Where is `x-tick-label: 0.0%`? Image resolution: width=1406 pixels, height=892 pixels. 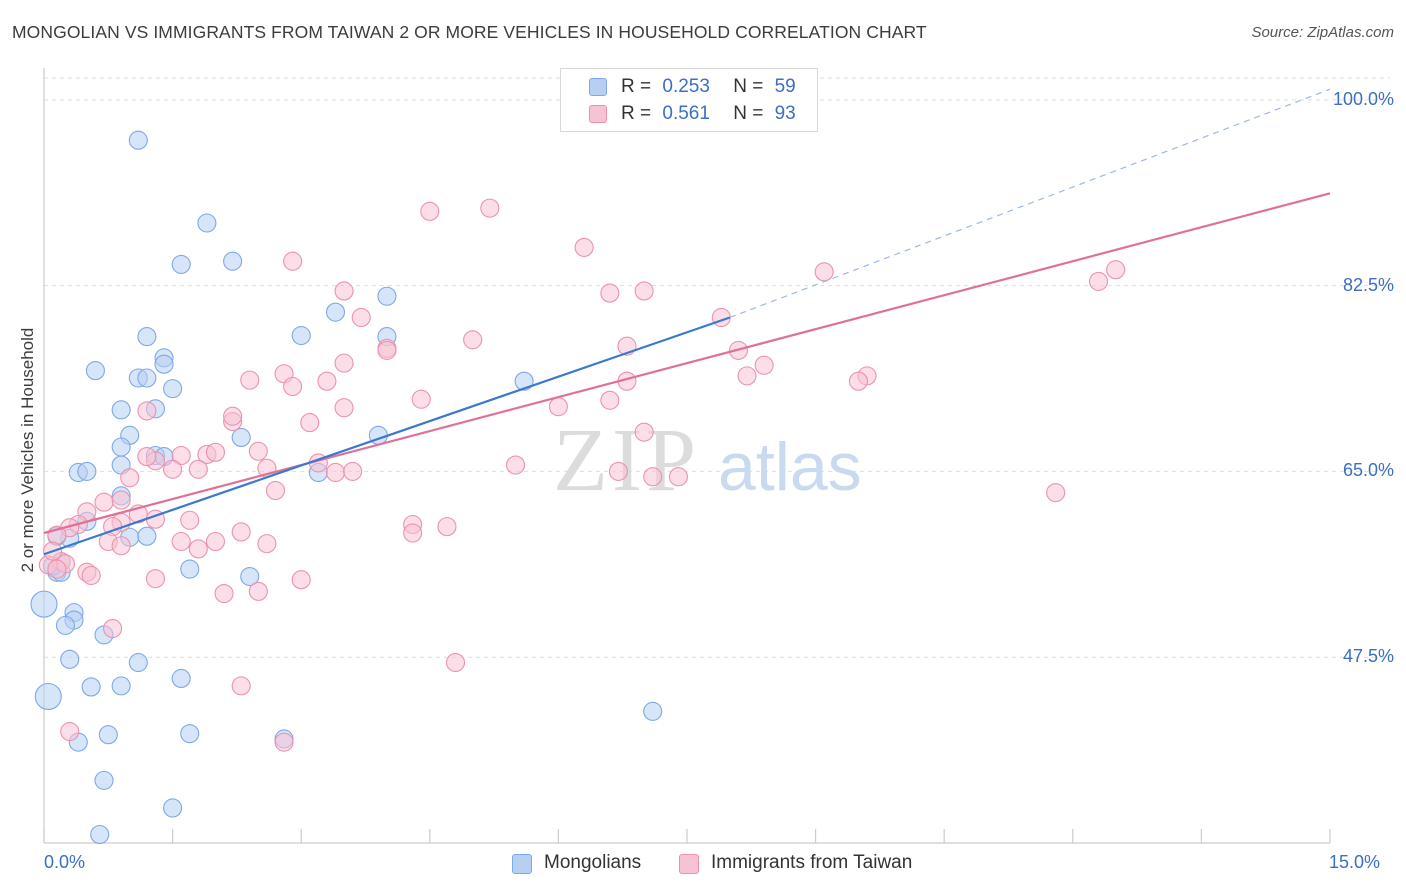
x-tick-label: 0.0% is located at coordinates (65, 862).